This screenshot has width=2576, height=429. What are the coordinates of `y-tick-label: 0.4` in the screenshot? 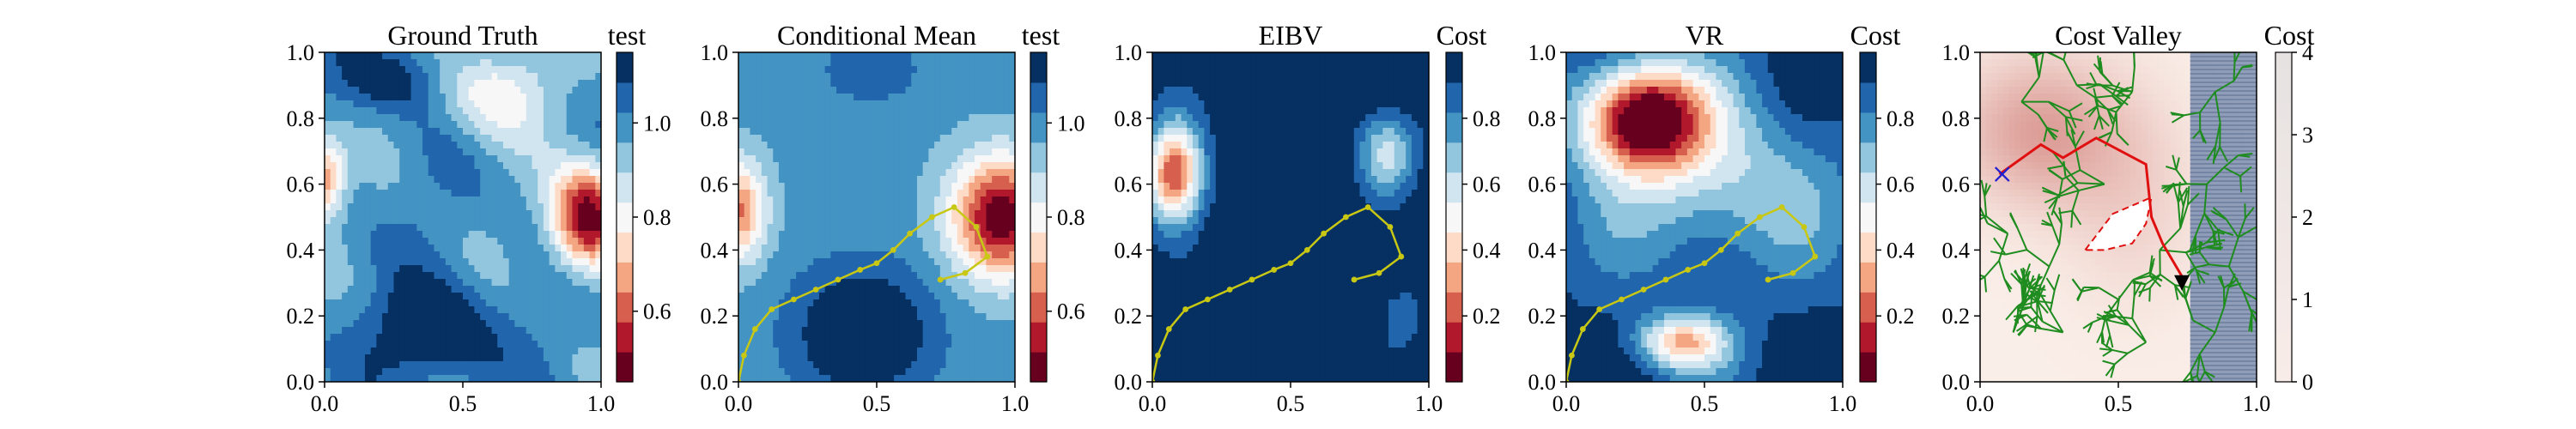 It's located at (301, 250).